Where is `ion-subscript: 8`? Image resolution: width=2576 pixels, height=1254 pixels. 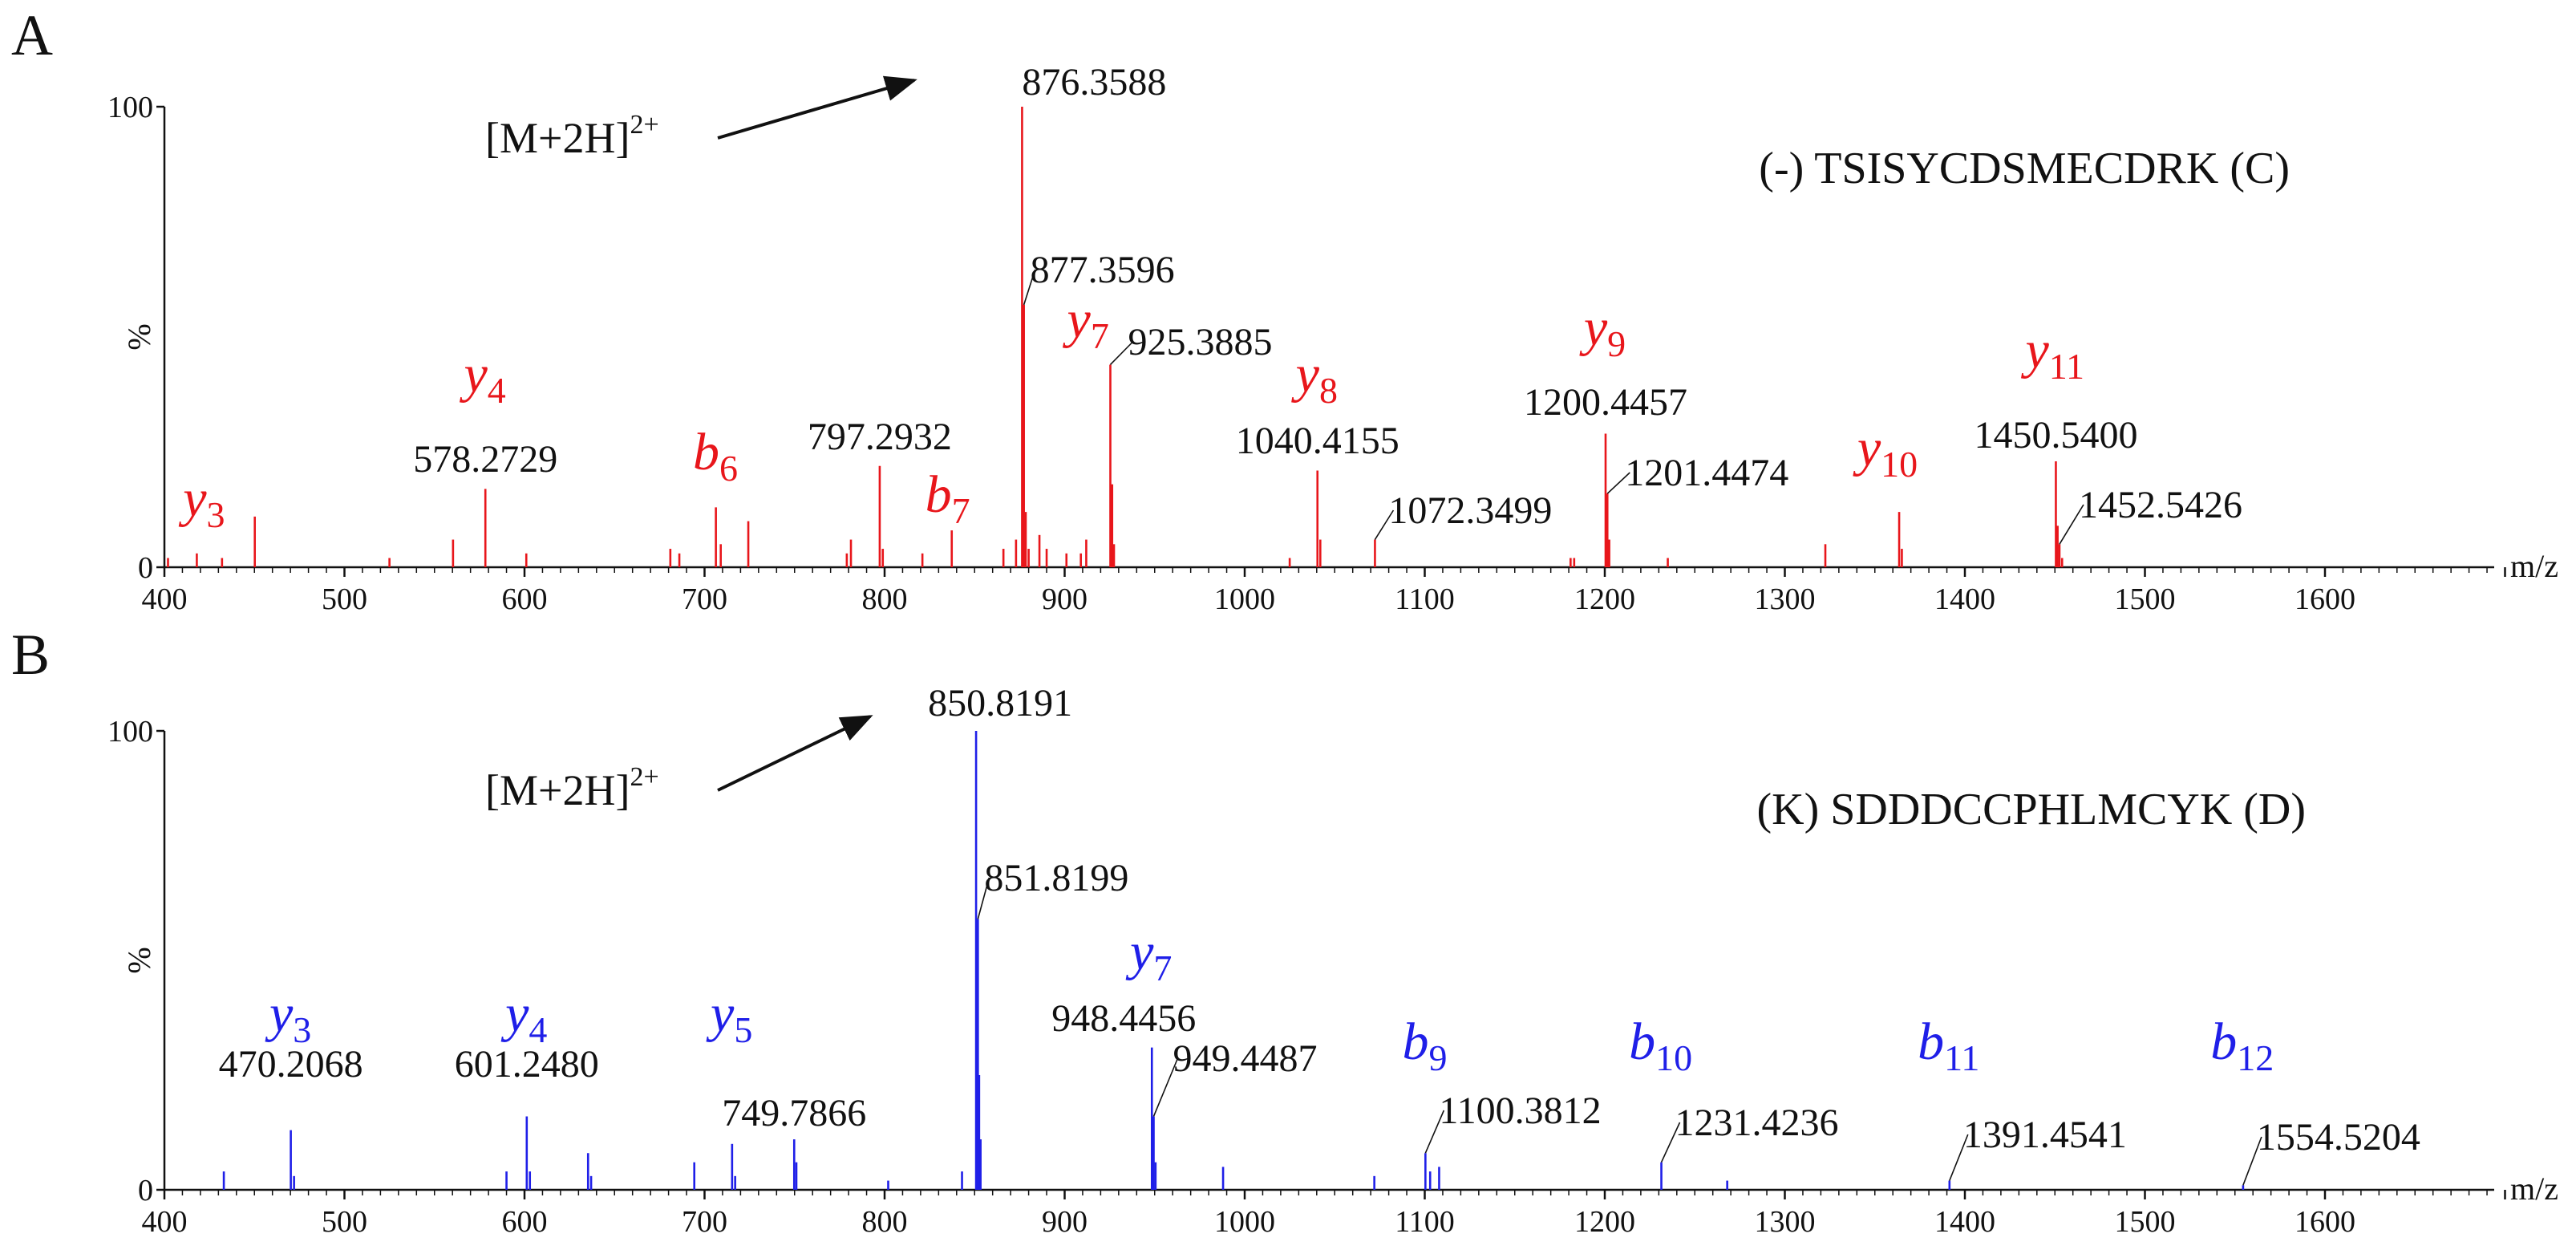
ion-subscript: 8 is located at coordinates (1328, 390).